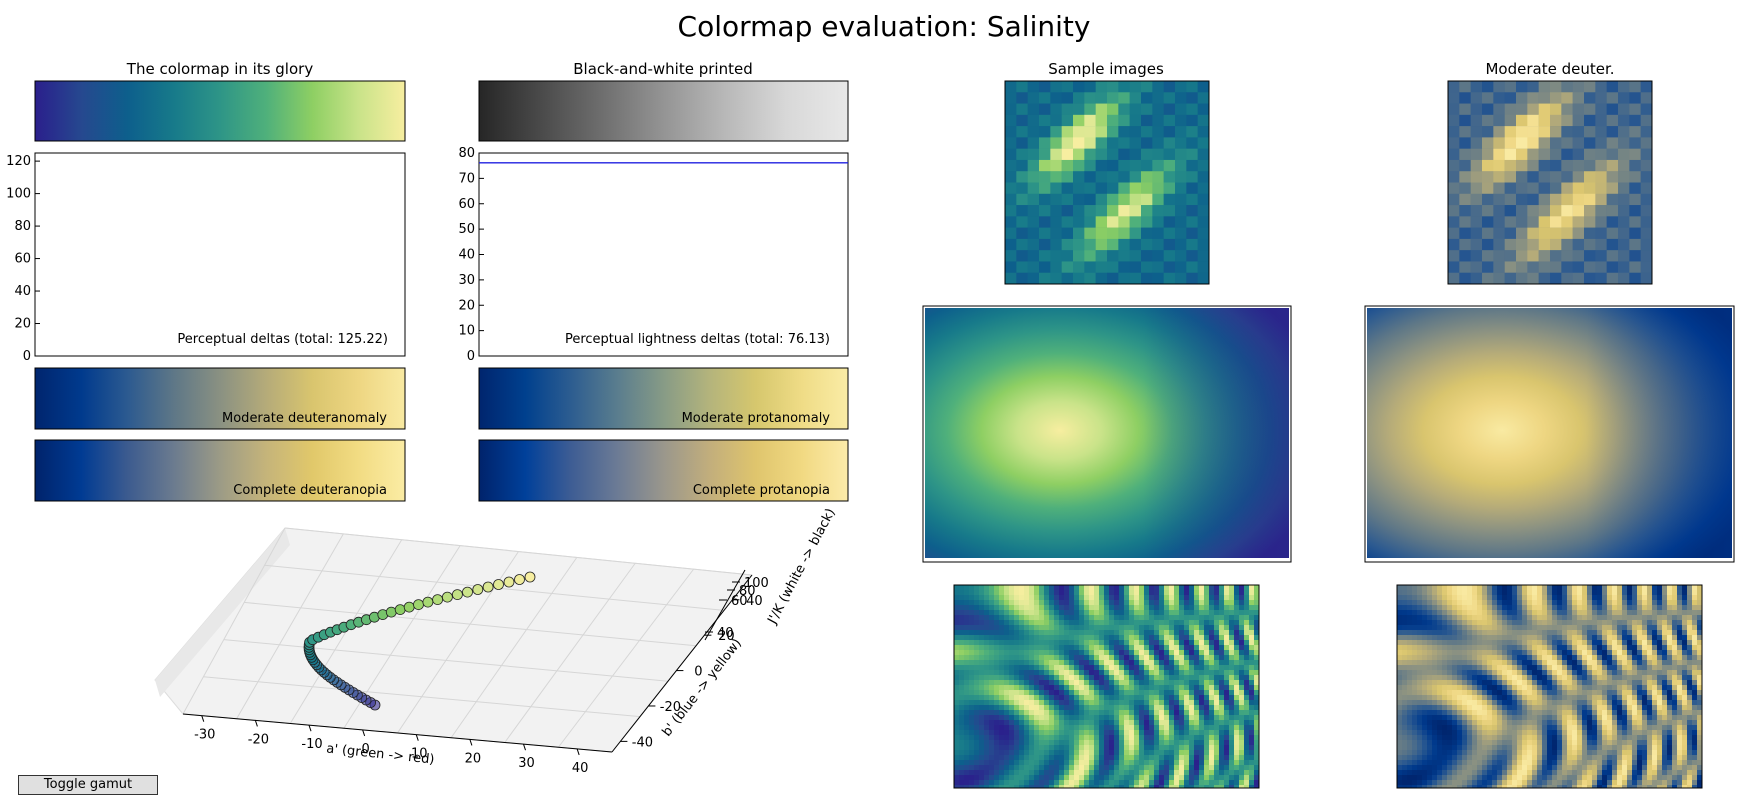 The height and width of the screenshot is (800, 1760). I want to click on sample-image-waves, so click(1106, 686).